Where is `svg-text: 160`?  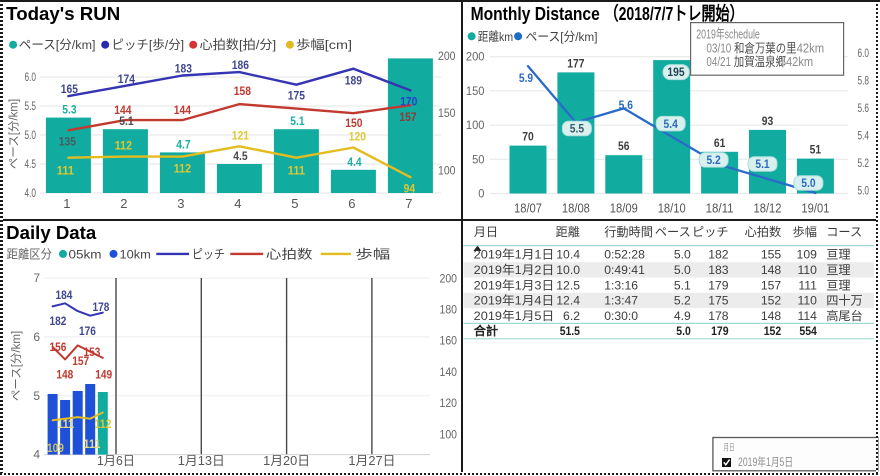 svg-text: 160 is located at coordinates (449, 341).